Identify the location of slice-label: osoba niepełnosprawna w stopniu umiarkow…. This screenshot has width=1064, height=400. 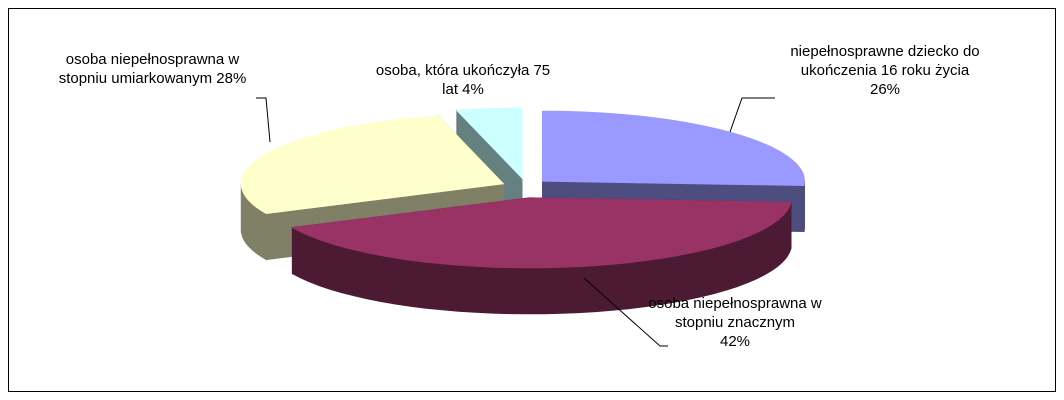
(152, 69).